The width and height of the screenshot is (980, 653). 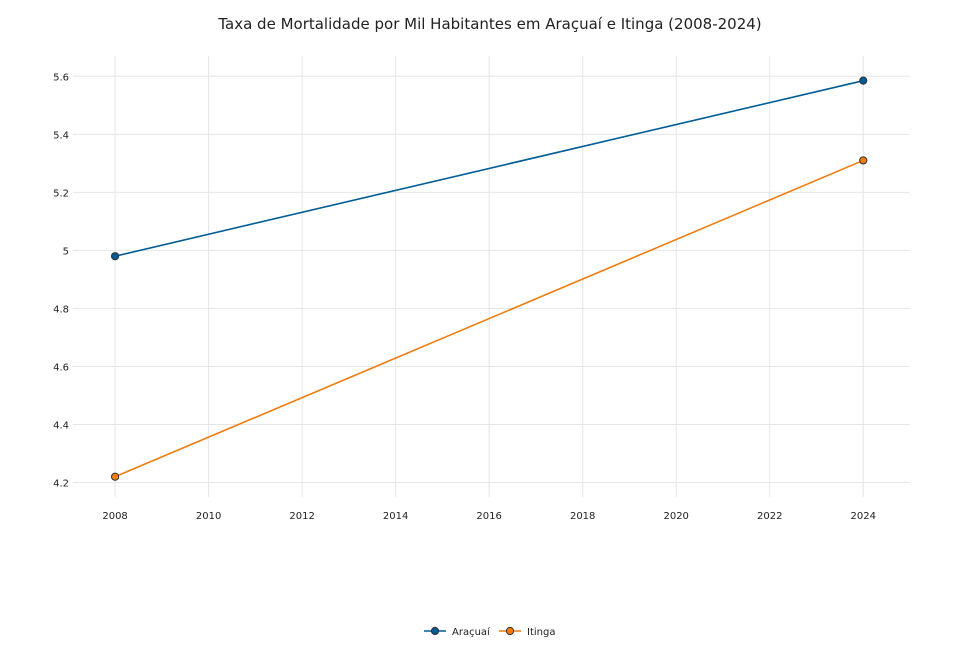 What do you see at coordinates (769, 516) in the screenshot?
I see `x-tick-label: 2022` at bounding box center [769, 516].